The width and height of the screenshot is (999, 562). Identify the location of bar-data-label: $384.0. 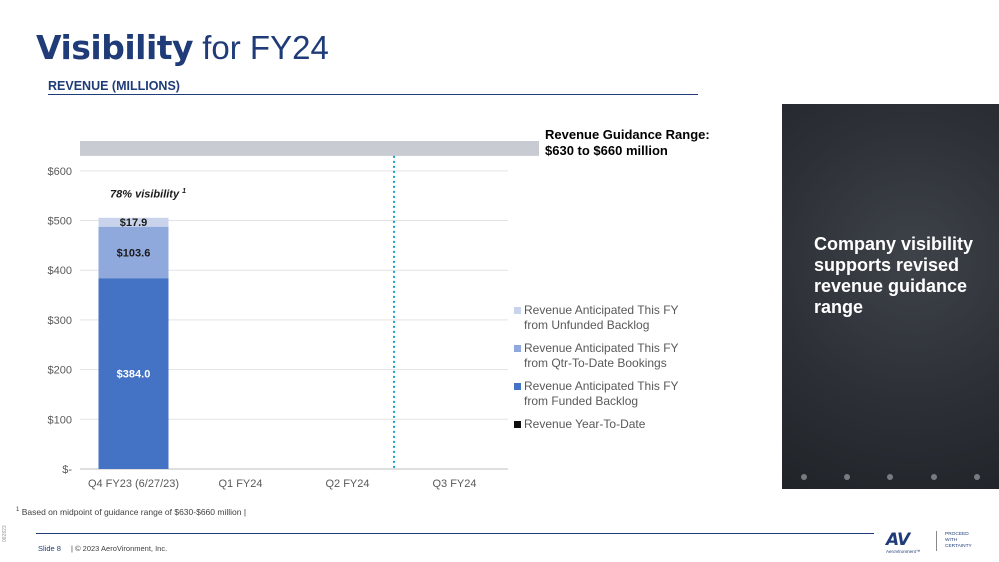
(134, 375).